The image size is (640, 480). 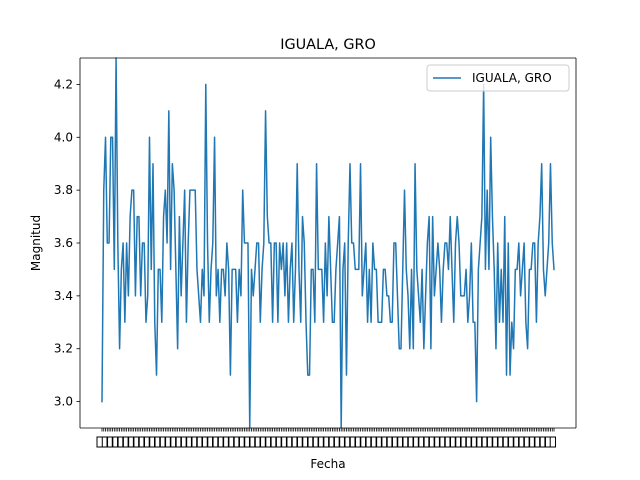 I want to click on y-tick-label: 3.4, so click(x=63, y=296).